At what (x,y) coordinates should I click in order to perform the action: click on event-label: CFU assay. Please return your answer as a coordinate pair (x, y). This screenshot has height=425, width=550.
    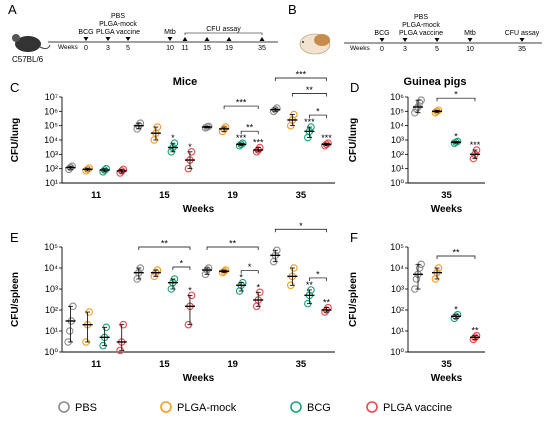
    Looking at the image, I should click on (223, 29).